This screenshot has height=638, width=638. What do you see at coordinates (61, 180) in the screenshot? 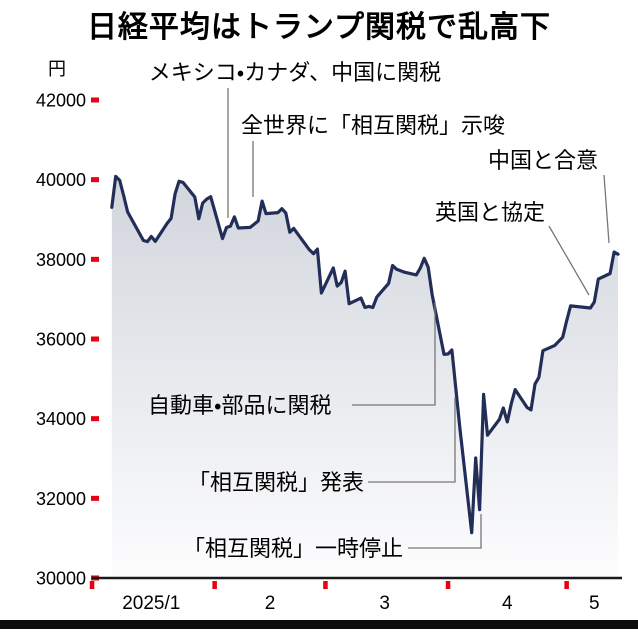
I see `y-axis-label: 40000` at bounding box center [61, 180].